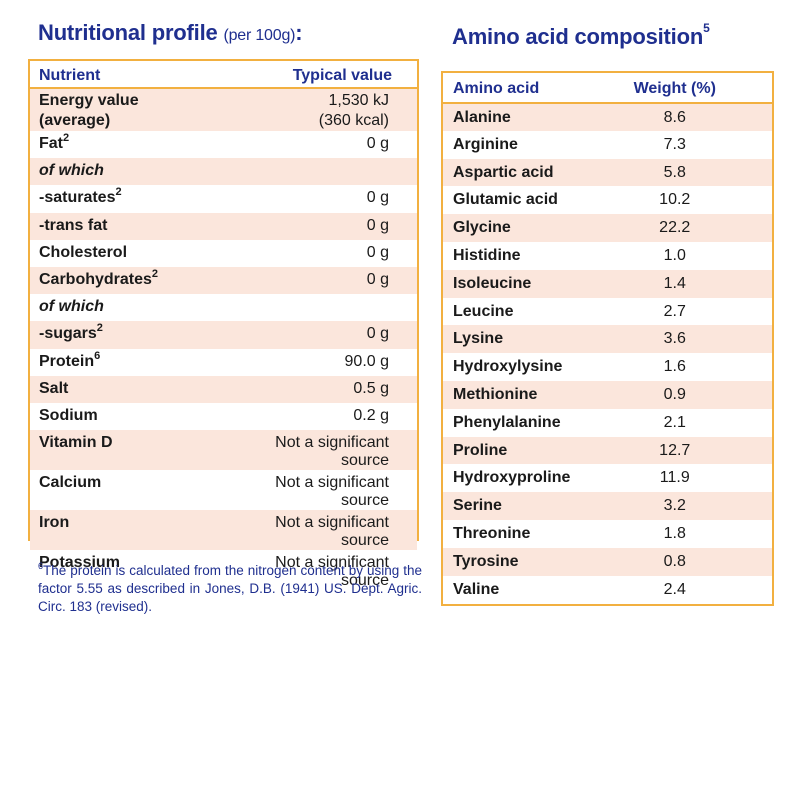 Image resolution: width=800 pixels, height=800 pixels. Describe the element at coordinates (607, 256) in the screenshot. I see `amino-row: Histidine 1.0` at that location.